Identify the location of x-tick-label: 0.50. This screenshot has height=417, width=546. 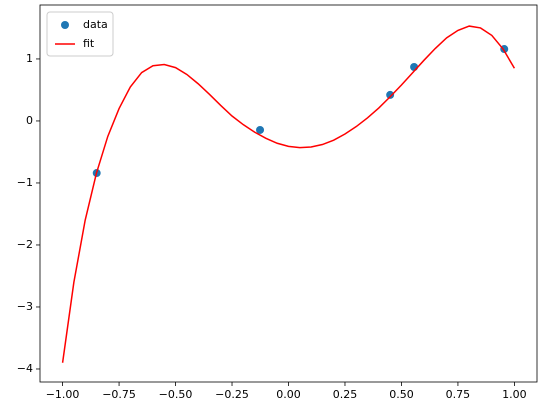
(401, 394).